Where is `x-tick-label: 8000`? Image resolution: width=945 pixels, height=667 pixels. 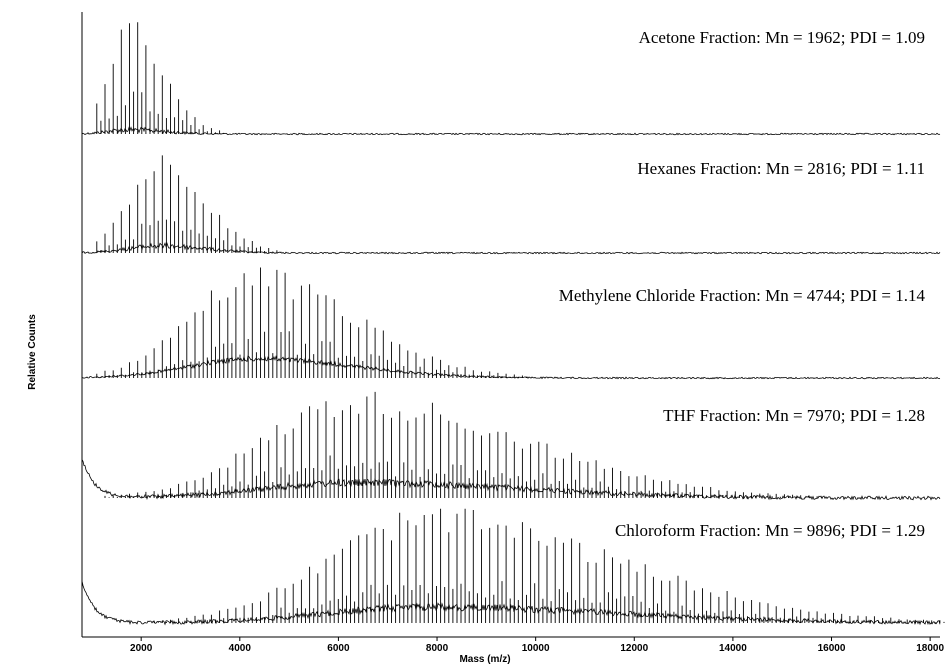
x-tick-label: 8000 is located at coordinates (437, 648).